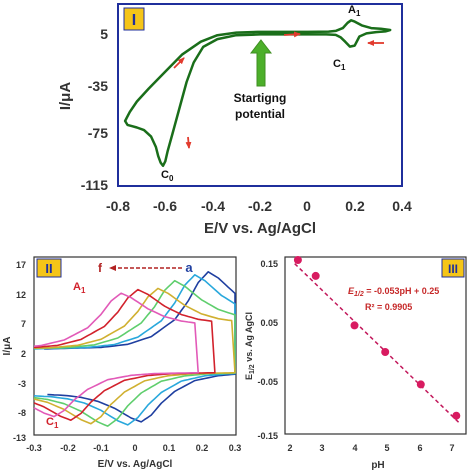 The height and width of the screenshot is (474, 474). What do you see at coordinates (22, 413) in the screenshot?
I see `panel-2-ytick-label: -8` at bounding box center [22, 413].